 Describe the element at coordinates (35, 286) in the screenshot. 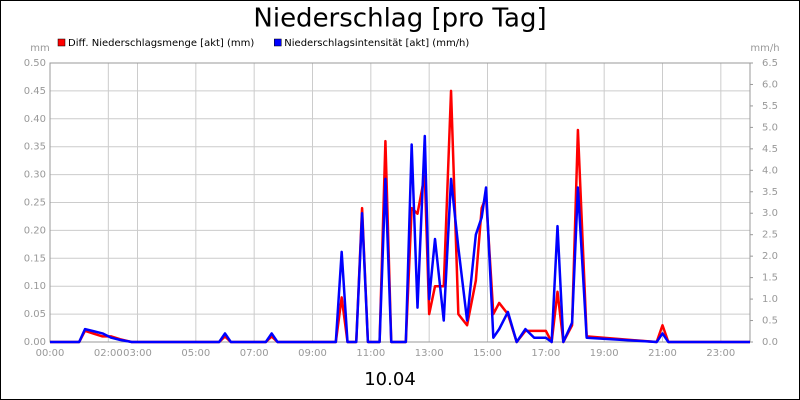

I see `y-tick-label: 0.10` at that location.